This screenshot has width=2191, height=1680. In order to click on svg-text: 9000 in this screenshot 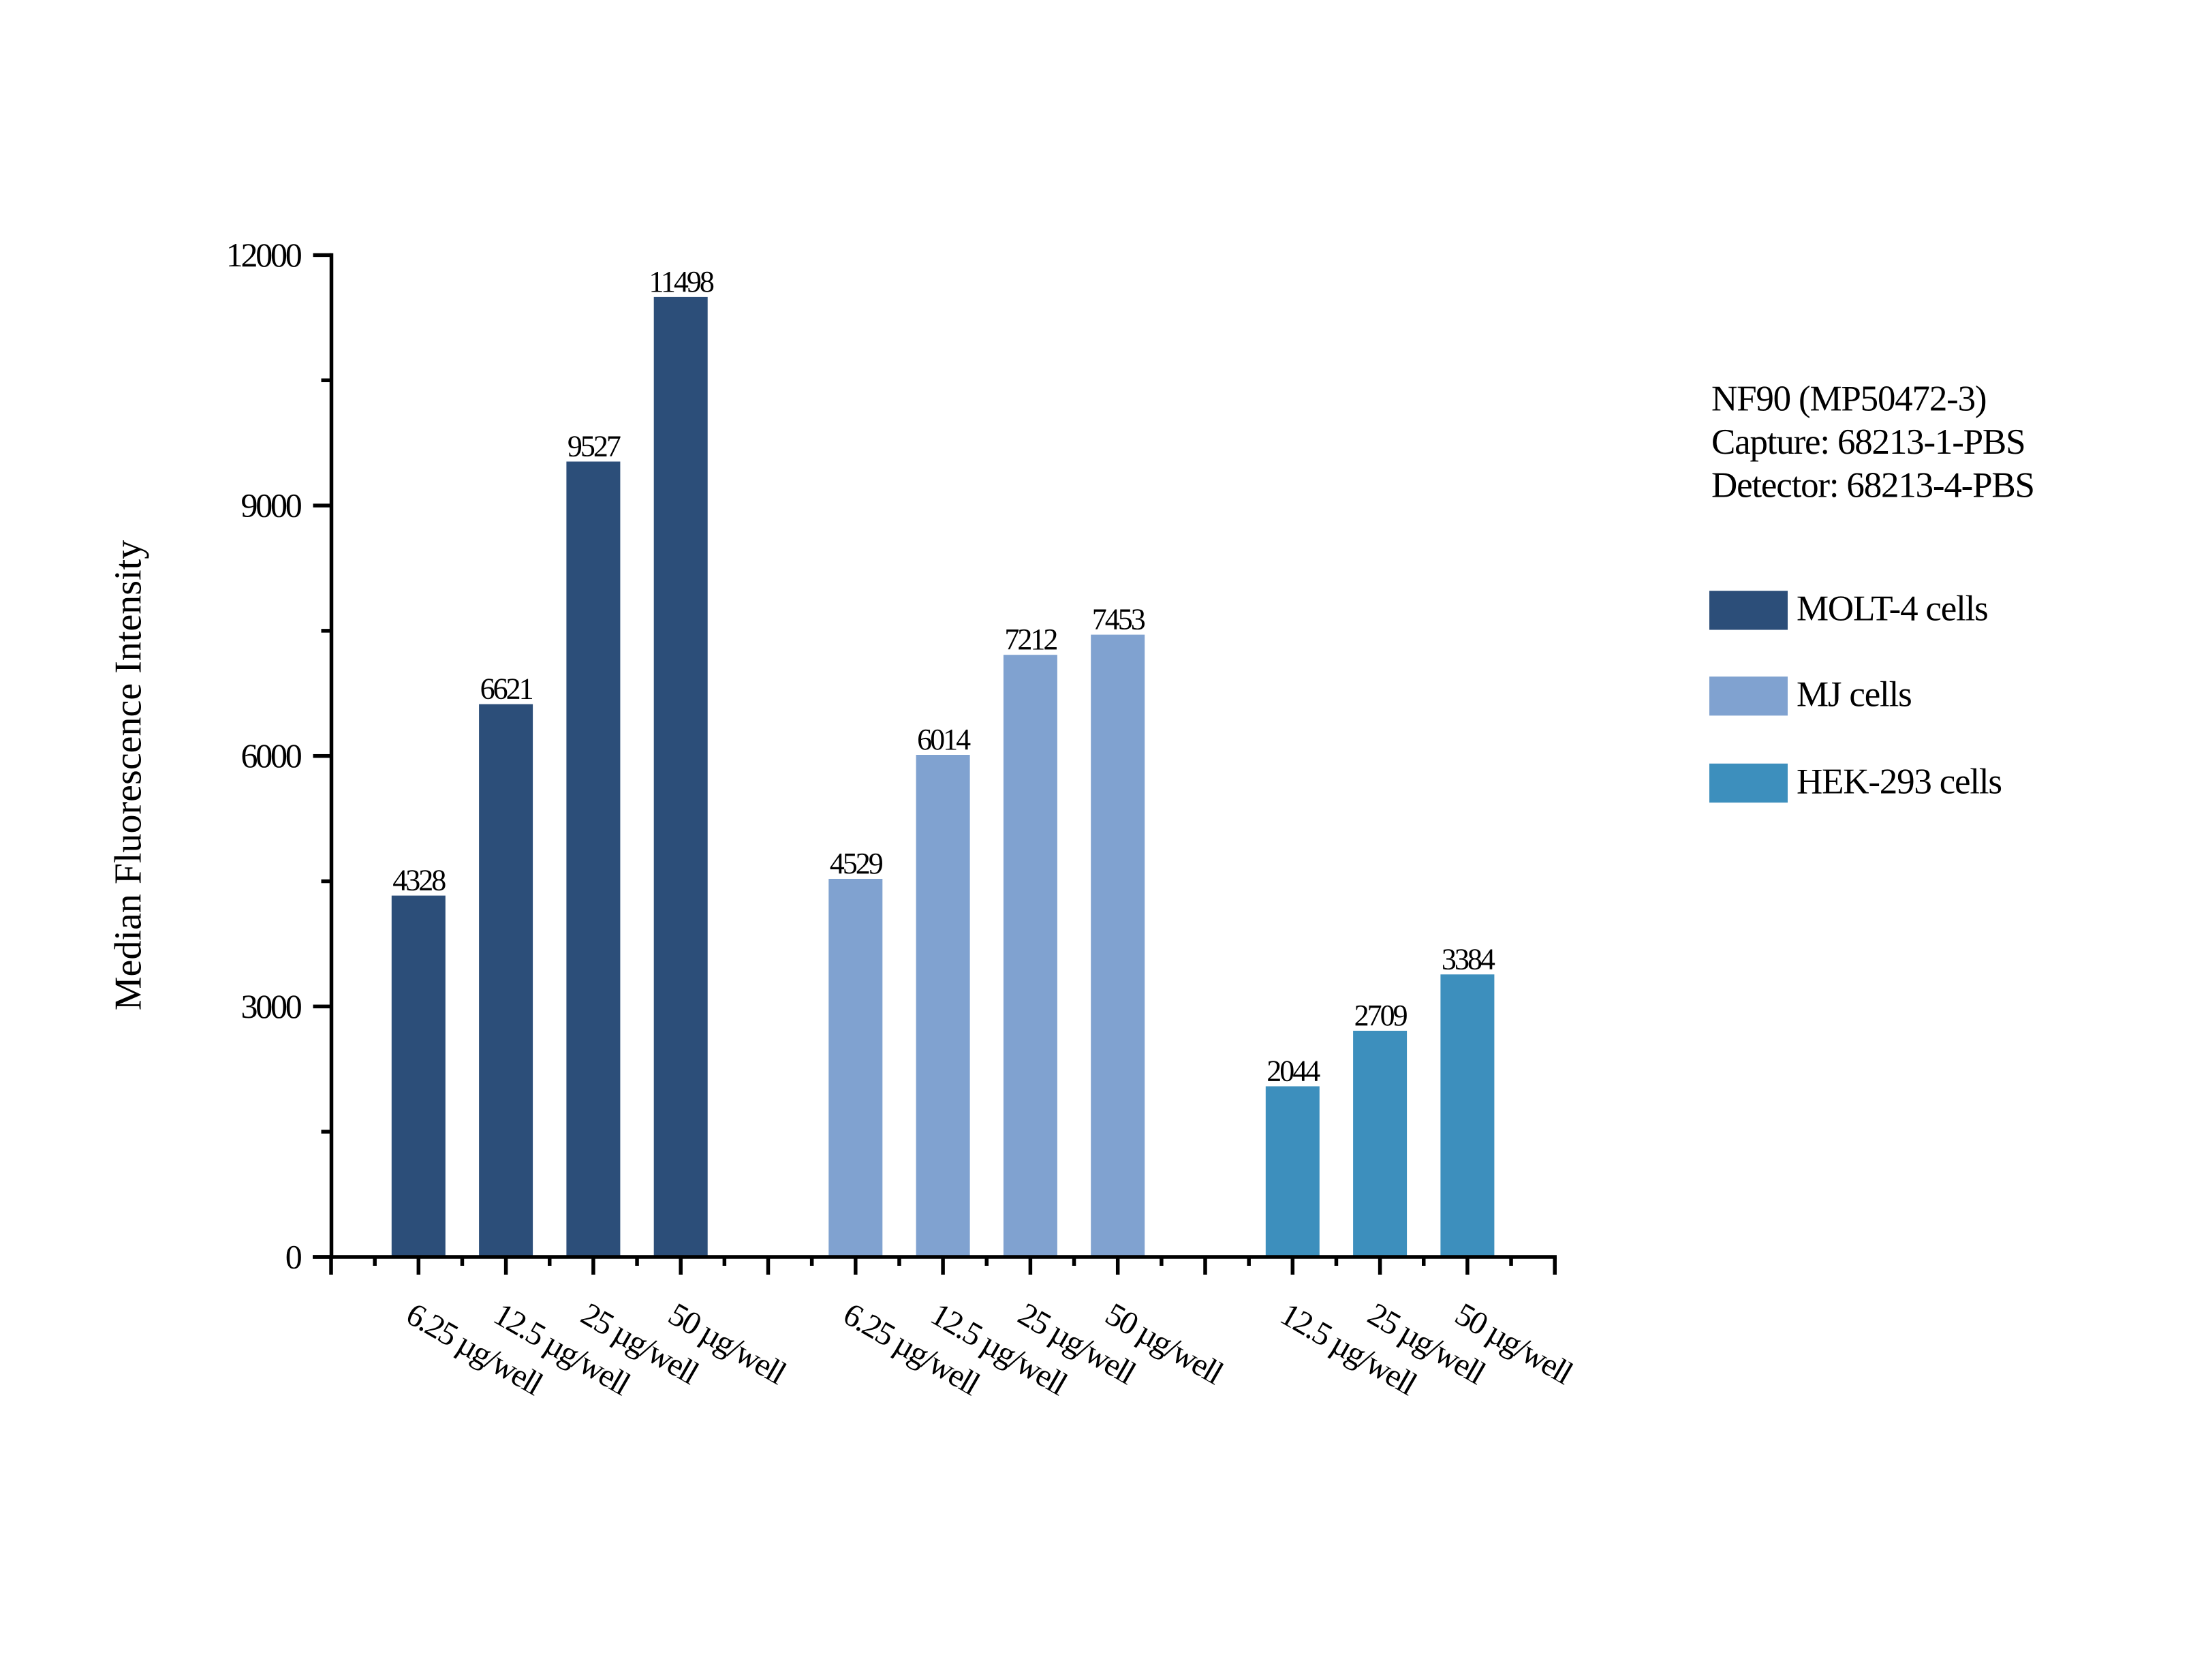, I will do `click(271, 505)`.